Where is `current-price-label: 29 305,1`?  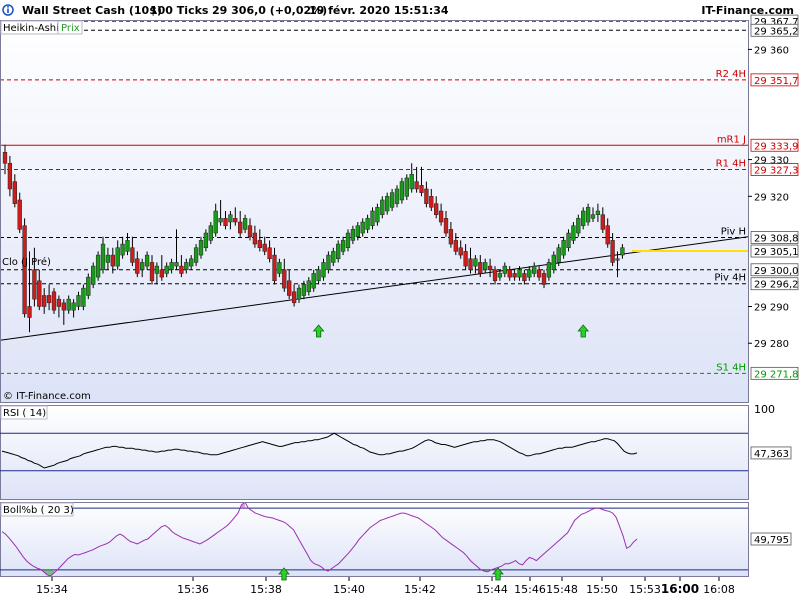
current-price-label: 29 305,1 is located at coordinates (776, 252).